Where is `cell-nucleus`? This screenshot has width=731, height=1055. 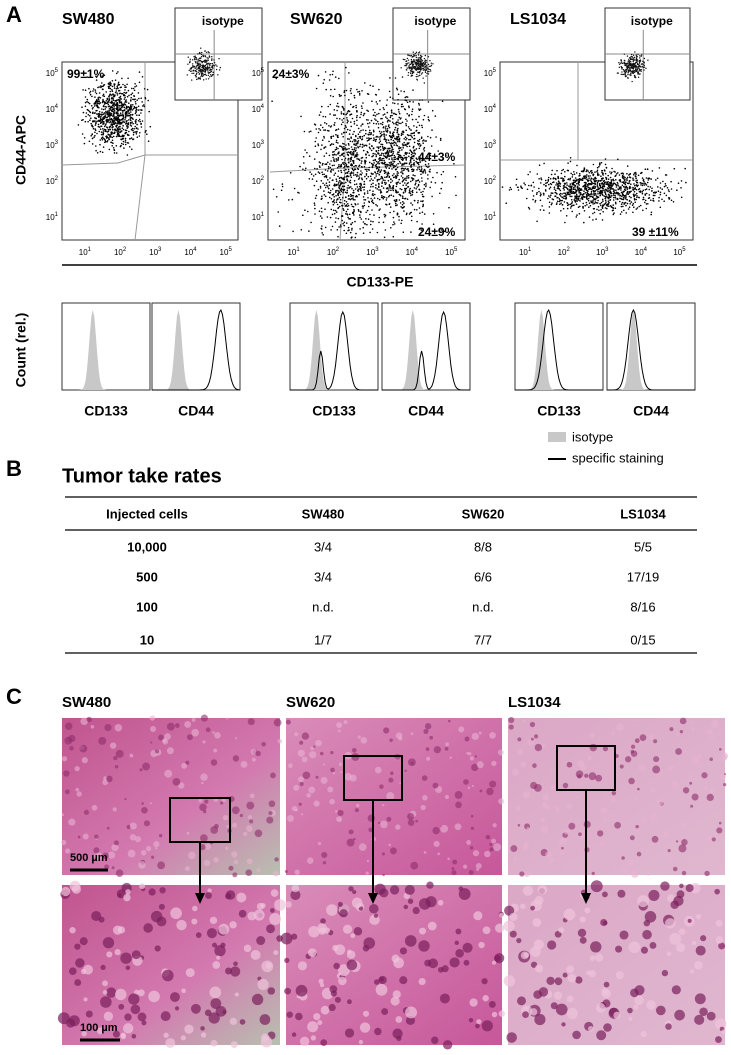 cell-nucleus is located at coordinates (117, 952).